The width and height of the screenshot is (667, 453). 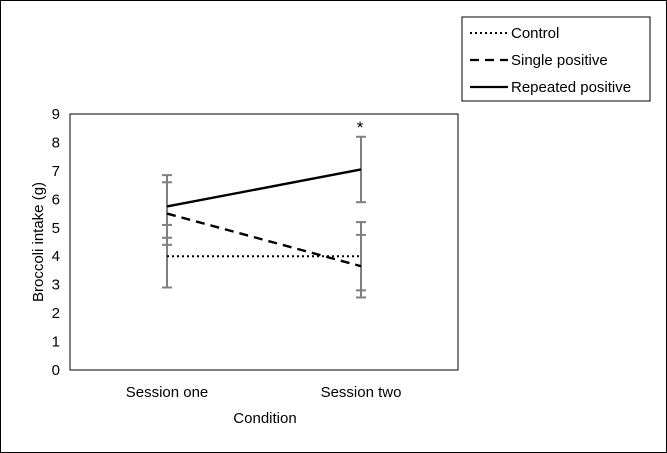 What do you see at coordinates (167, 392) in the screenshot?
I see `x-tick-label: Session one` at bounding box center [167, 392].